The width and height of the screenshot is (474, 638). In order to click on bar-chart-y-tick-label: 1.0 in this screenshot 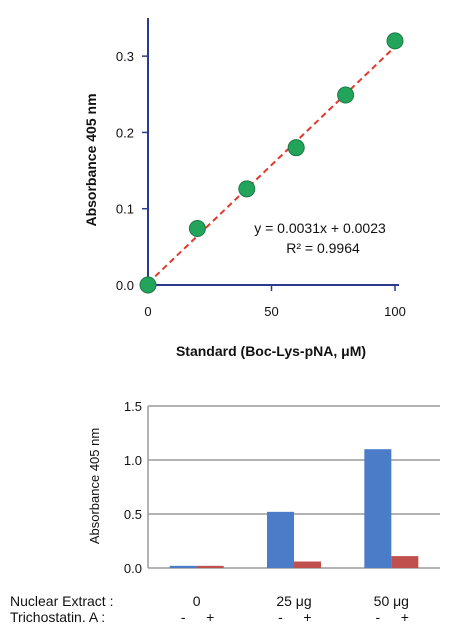, I will do `click(133, 460)`.